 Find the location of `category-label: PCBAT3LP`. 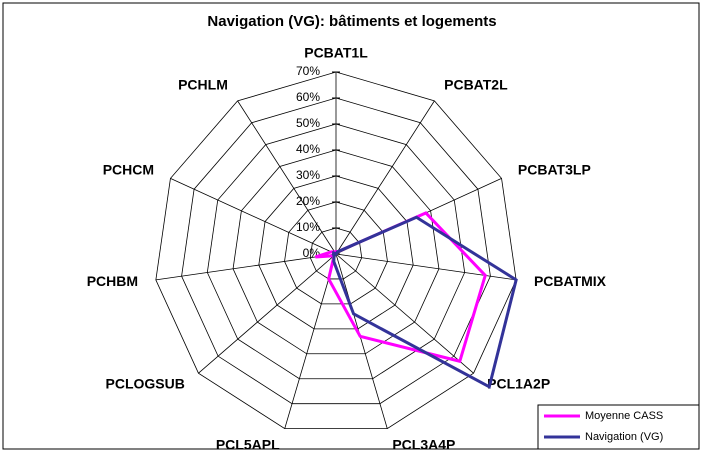

category-label: PCBAT3LP is located at coordinates (554, 170).